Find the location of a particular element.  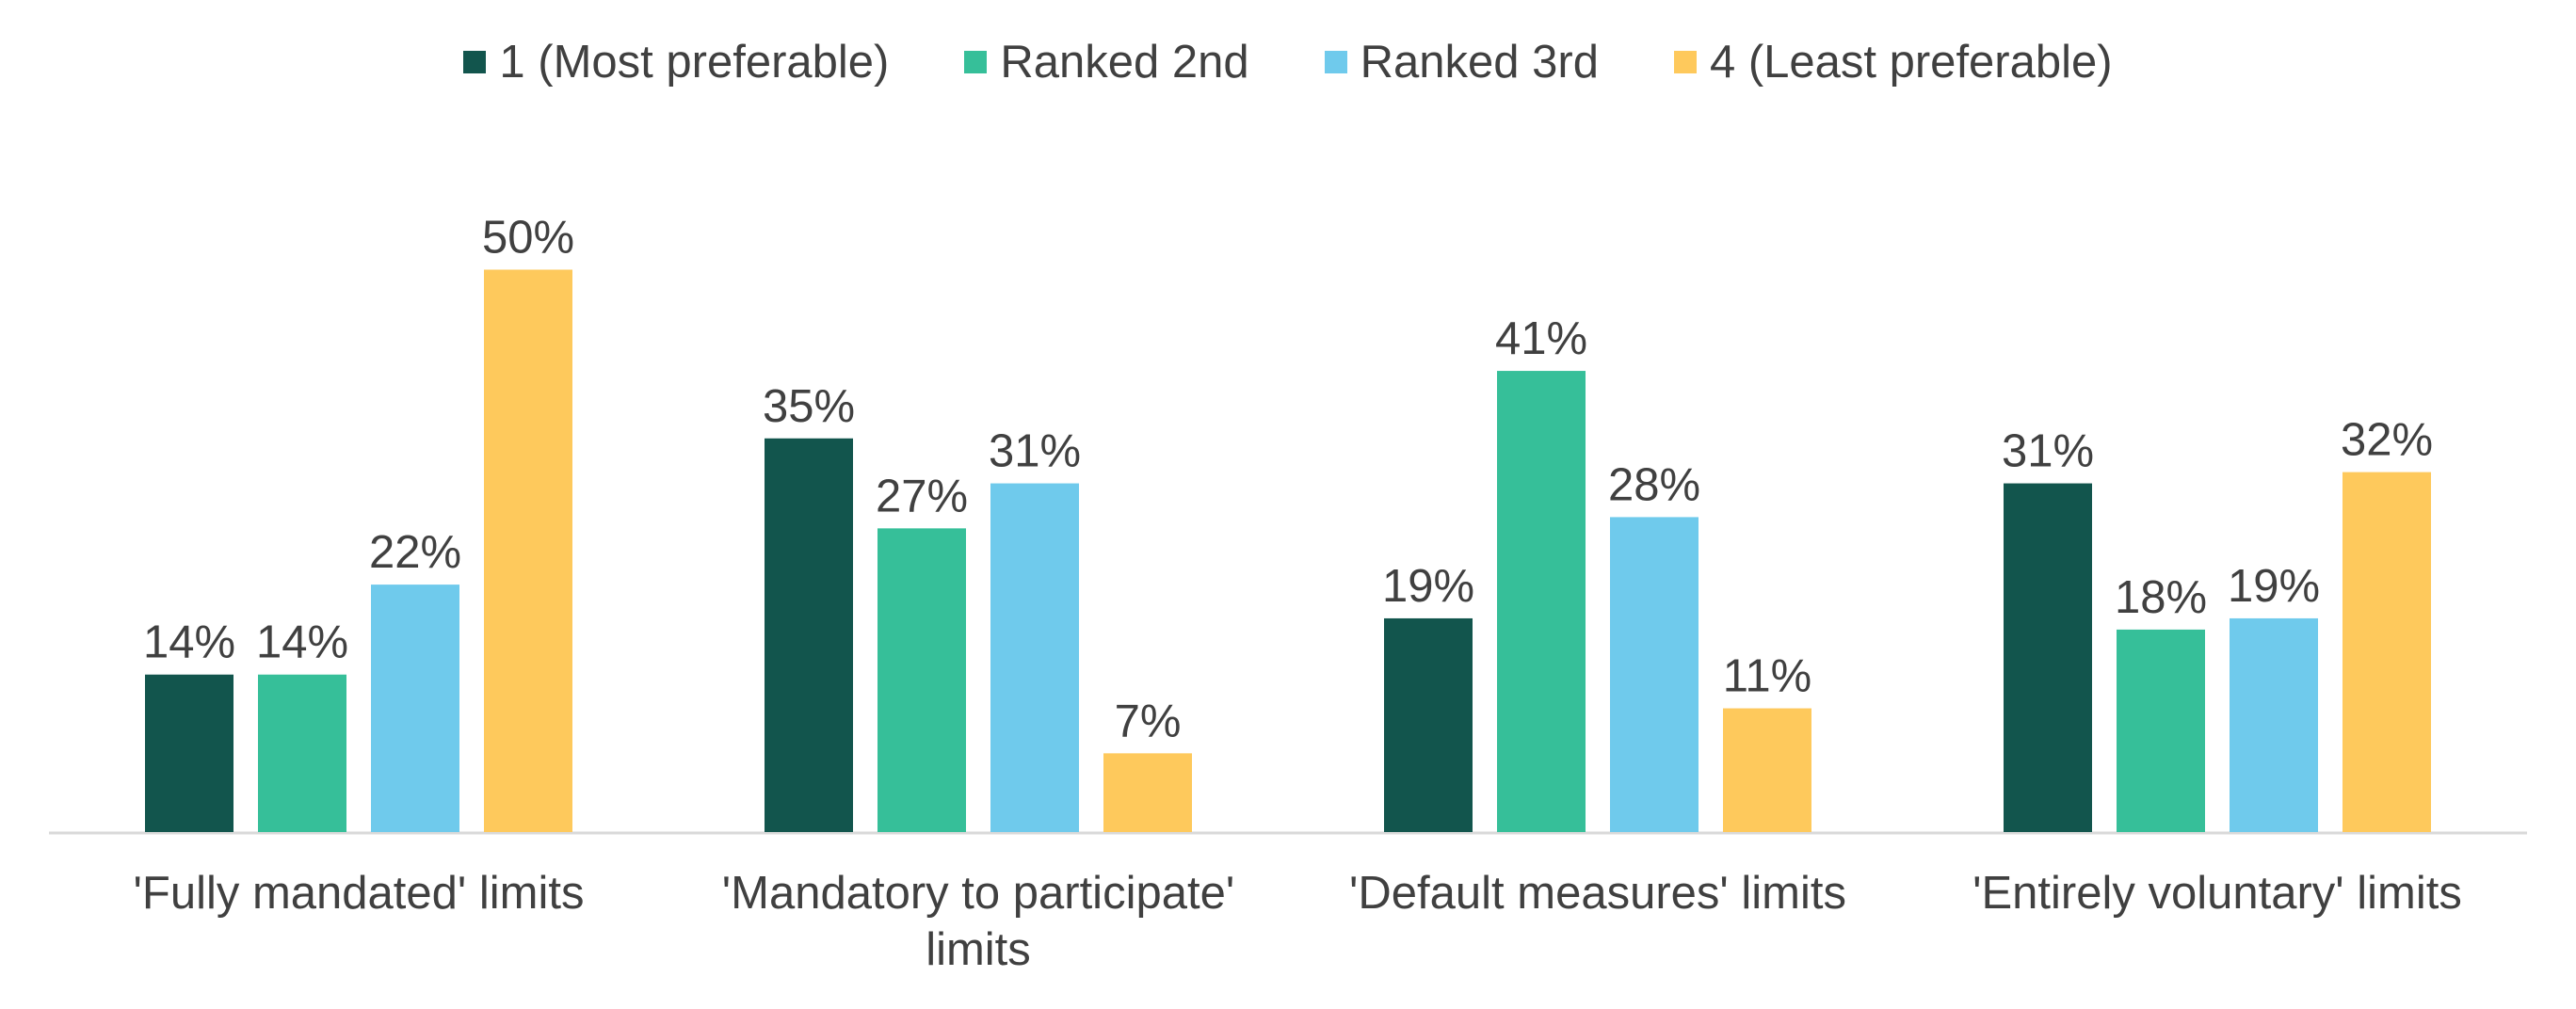

legend-item: Ranked 3rd is located at coordinates (1461, 62).